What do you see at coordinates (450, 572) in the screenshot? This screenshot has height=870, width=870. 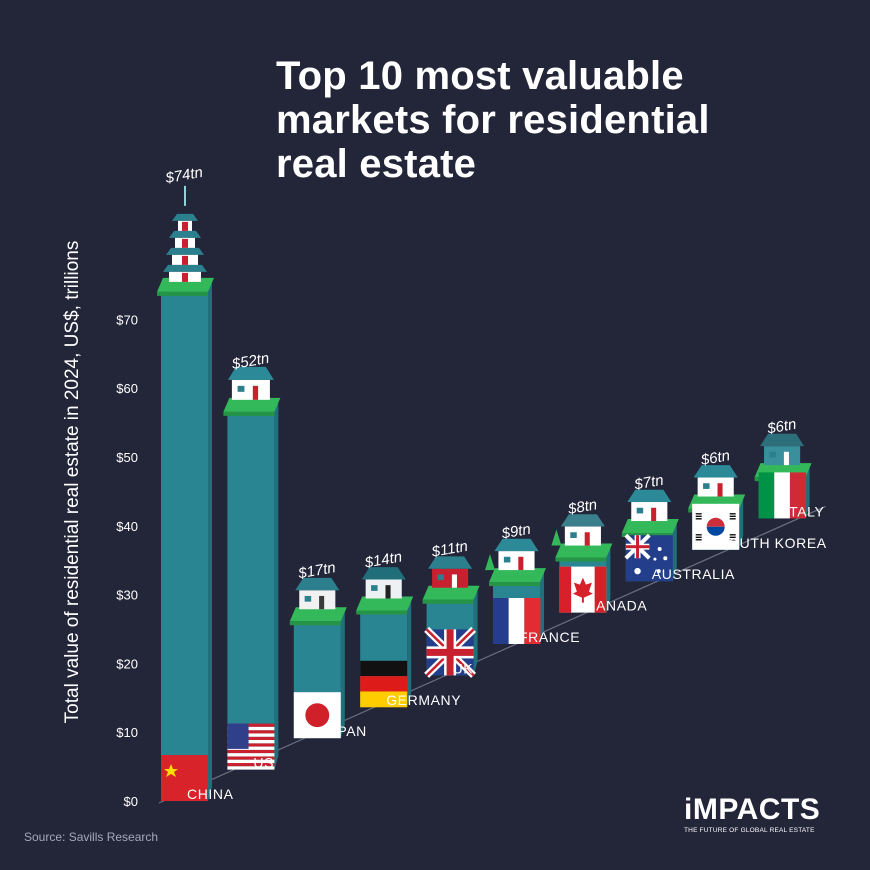 I see `brick-house-icon` at bounding box center [450, 572].